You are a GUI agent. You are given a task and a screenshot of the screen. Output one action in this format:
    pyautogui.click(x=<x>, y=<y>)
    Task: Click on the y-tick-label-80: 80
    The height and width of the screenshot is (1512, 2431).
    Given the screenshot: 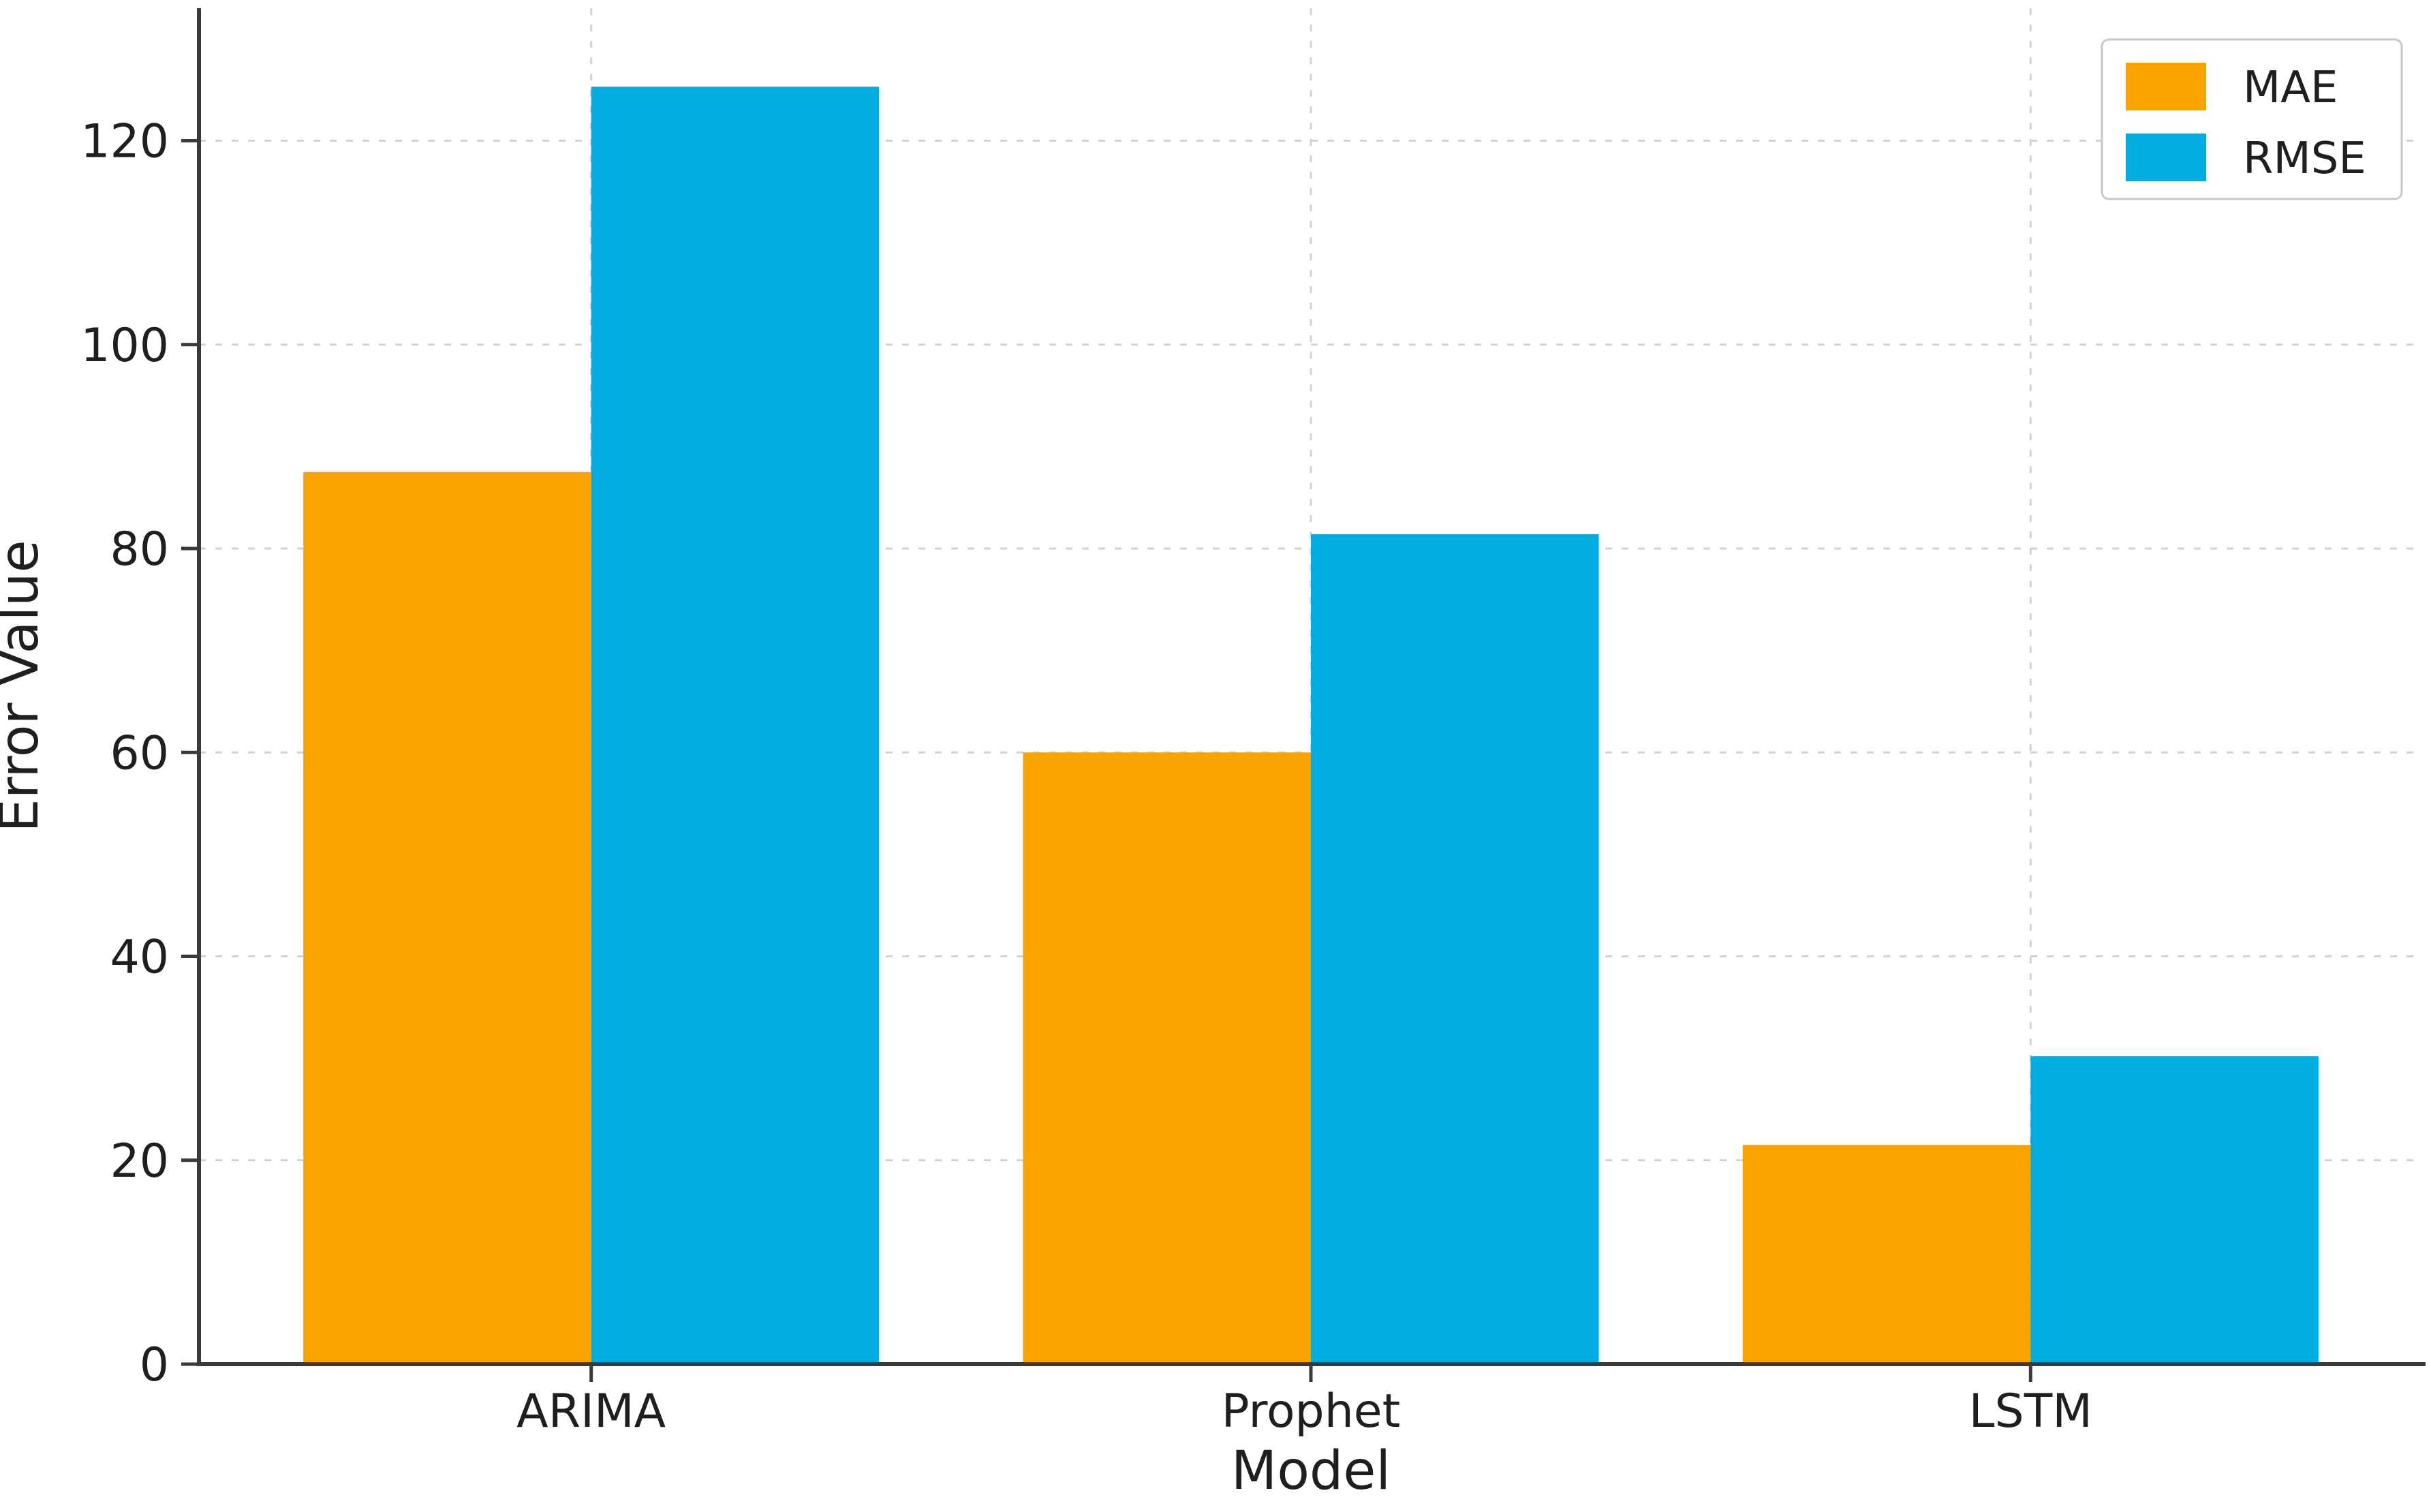 What is the action you would take?
    pyautogui.click(x=139, y=549)
    